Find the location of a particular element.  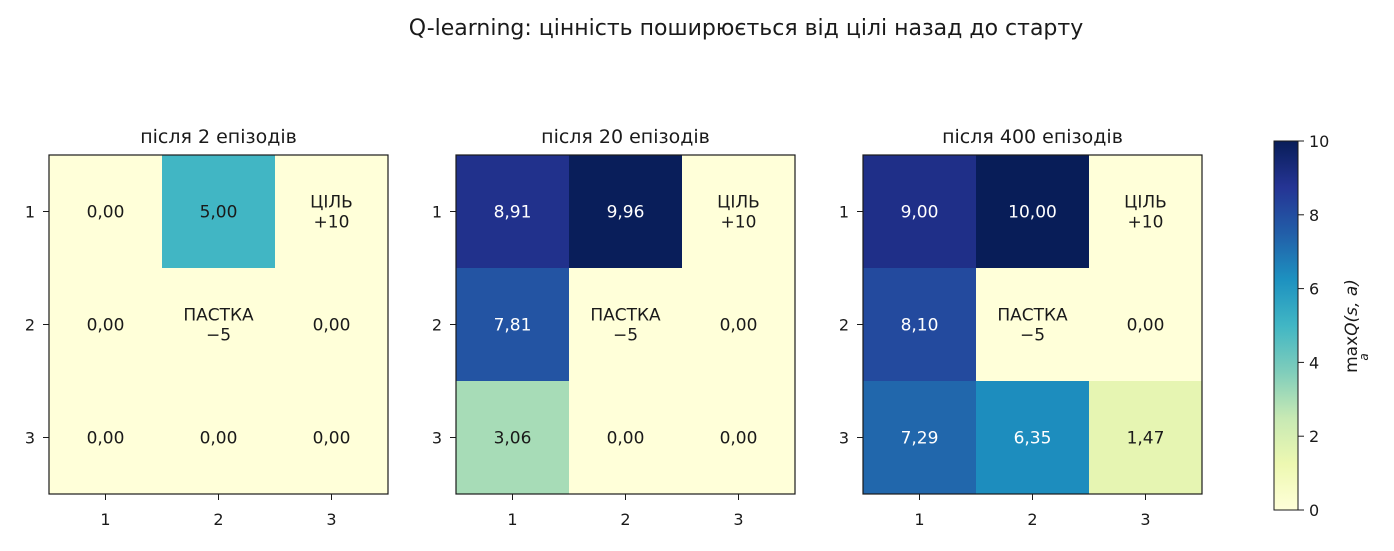

panel-3-title: після 400 епізодів is located at coordinates (1032, 137).